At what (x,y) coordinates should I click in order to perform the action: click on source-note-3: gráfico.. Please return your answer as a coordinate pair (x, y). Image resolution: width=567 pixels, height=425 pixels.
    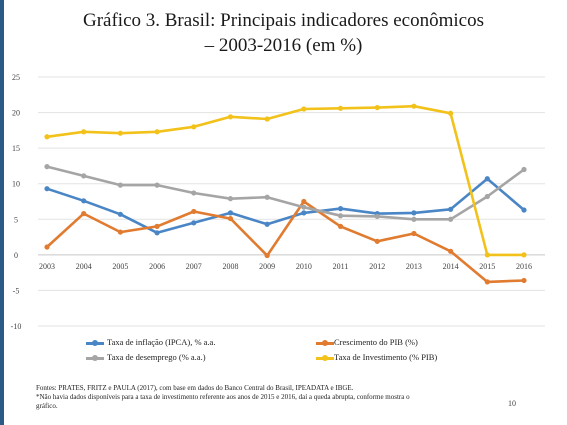
    Looking at the image, I should click on (47, 406).